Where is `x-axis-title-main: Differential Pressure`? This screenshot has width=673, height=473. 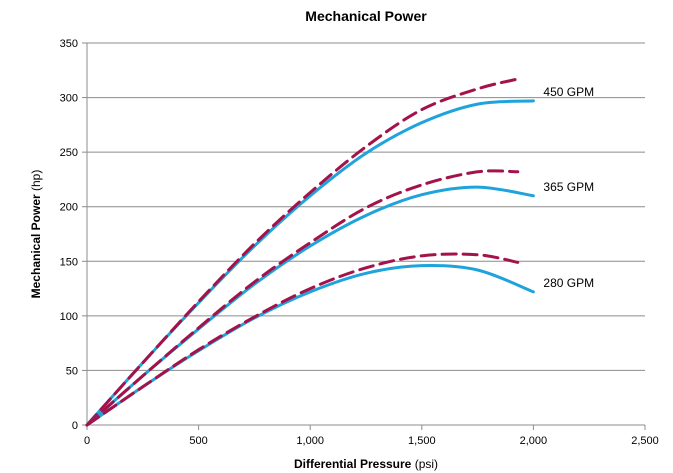 x-axis-title-main: Differential Pressure is located at coordinates (353, 464).